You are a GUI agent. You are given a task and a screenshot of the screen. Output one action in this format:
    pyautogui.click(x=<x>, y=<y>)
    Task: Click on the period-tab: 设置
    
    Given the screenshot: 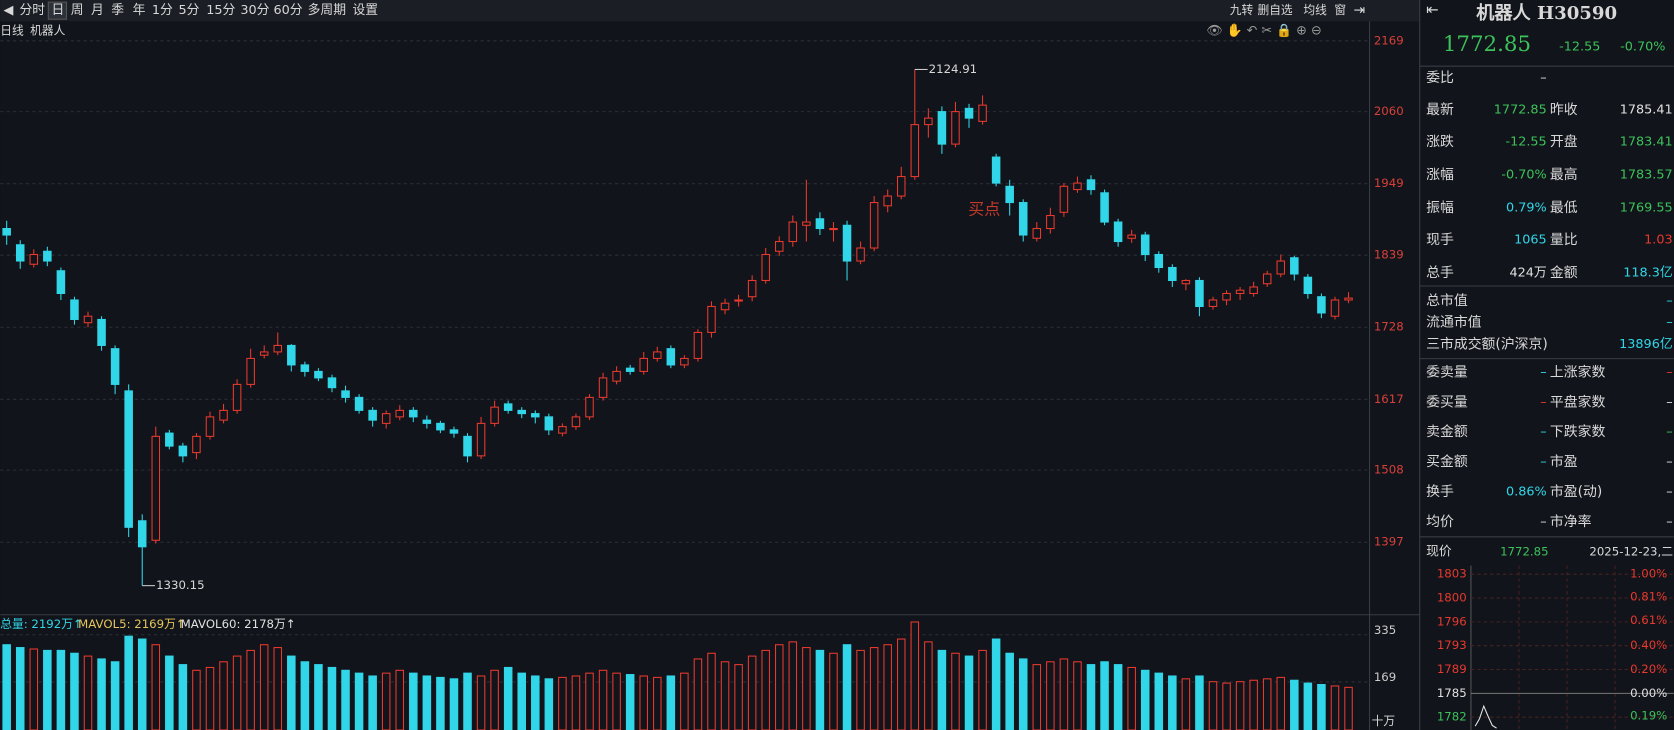 What is the action you would take?
    pyautogui.click(x=365, y=10)
    